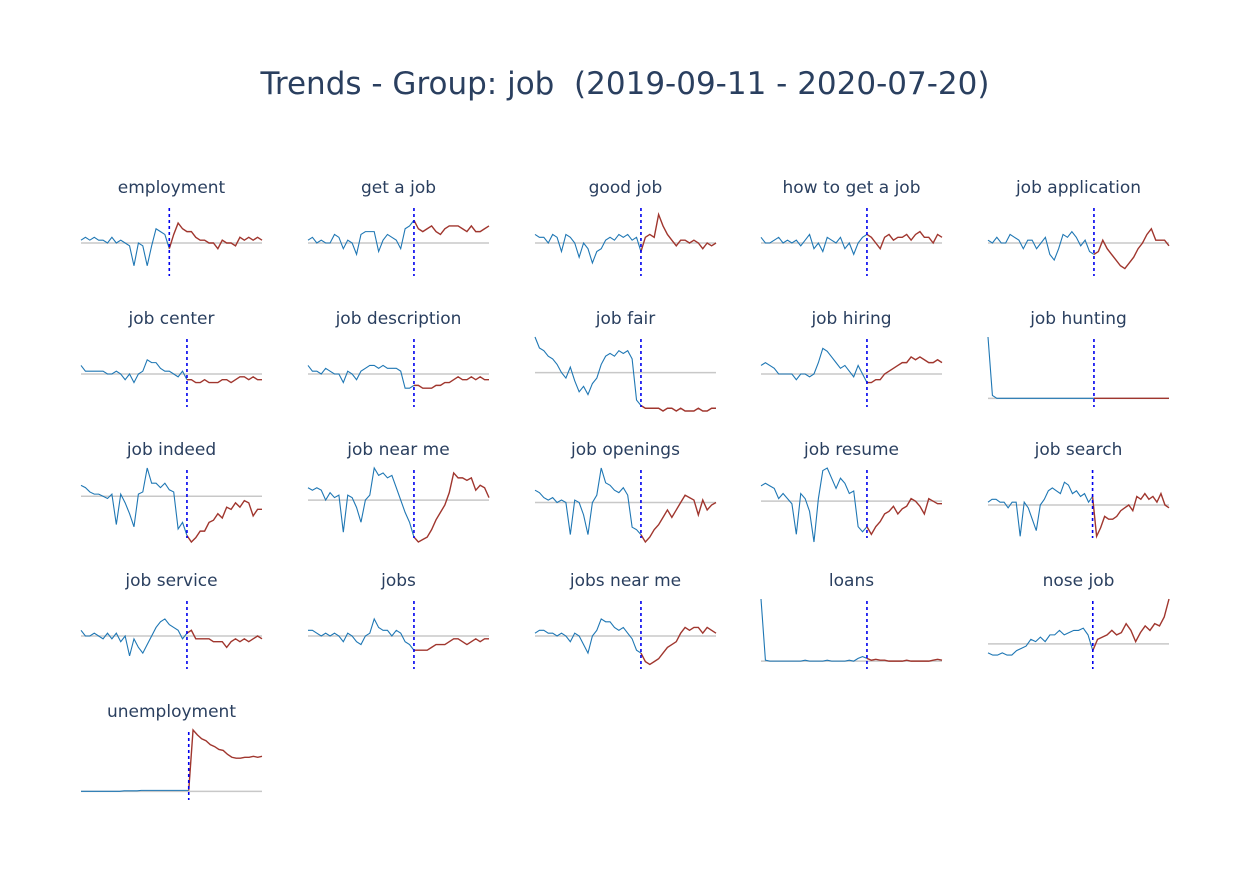  What do you see at coordinates (172, 751) in the screenshot?
I see `panel-unemployment: unemployment` at bounding box center [172, 751].